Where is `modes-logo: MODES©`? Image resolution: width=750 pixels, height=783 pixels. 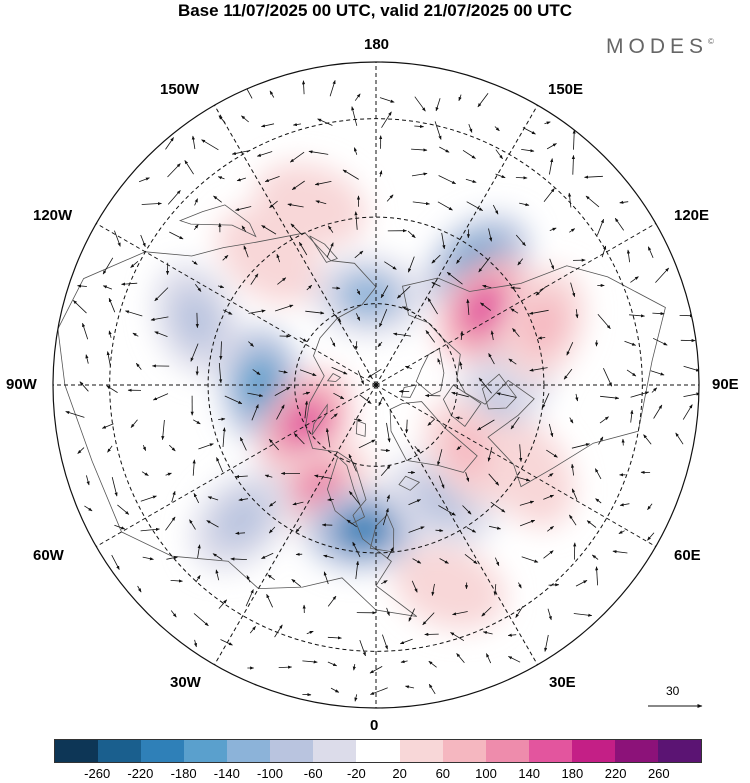 modes-logo: MODES© is located at coordinates (660, 47).